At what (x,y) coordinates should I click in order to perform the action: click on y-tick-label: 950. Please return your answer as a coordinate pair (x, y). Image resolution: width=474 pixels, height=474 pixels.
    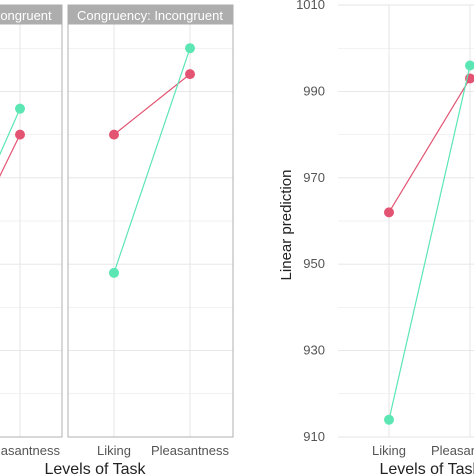
    Looking at the image, I should click on (314, 263).